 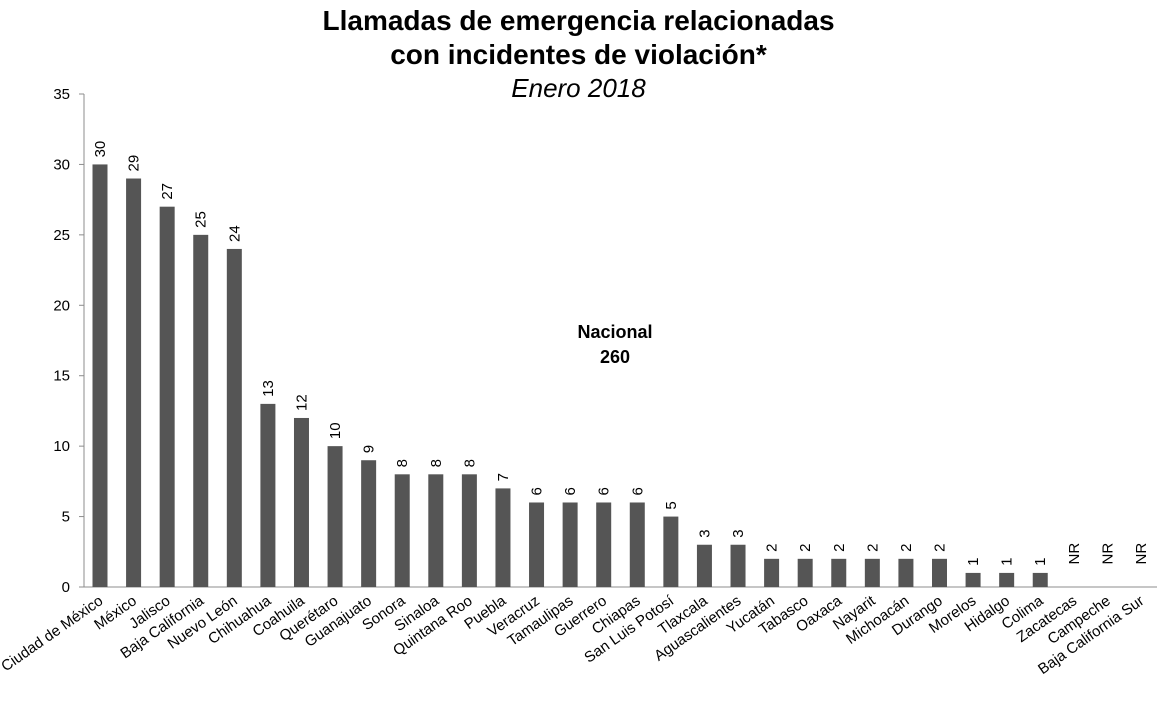 What do you see at coordinates (66, 587) in the screenshot?
I see `y-tick-label: 0` at bounding box center [66, 587].